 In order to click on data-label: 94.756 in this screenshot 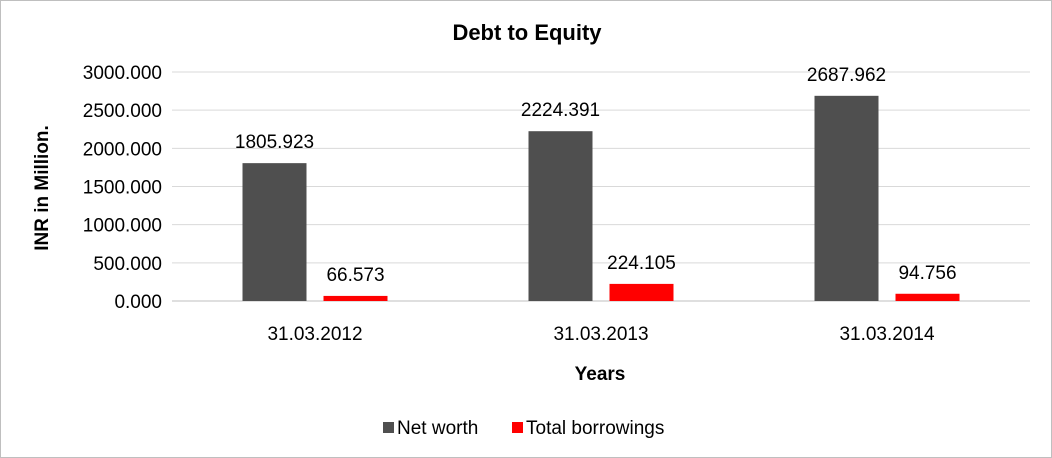, I will do `click(927, 273)`.